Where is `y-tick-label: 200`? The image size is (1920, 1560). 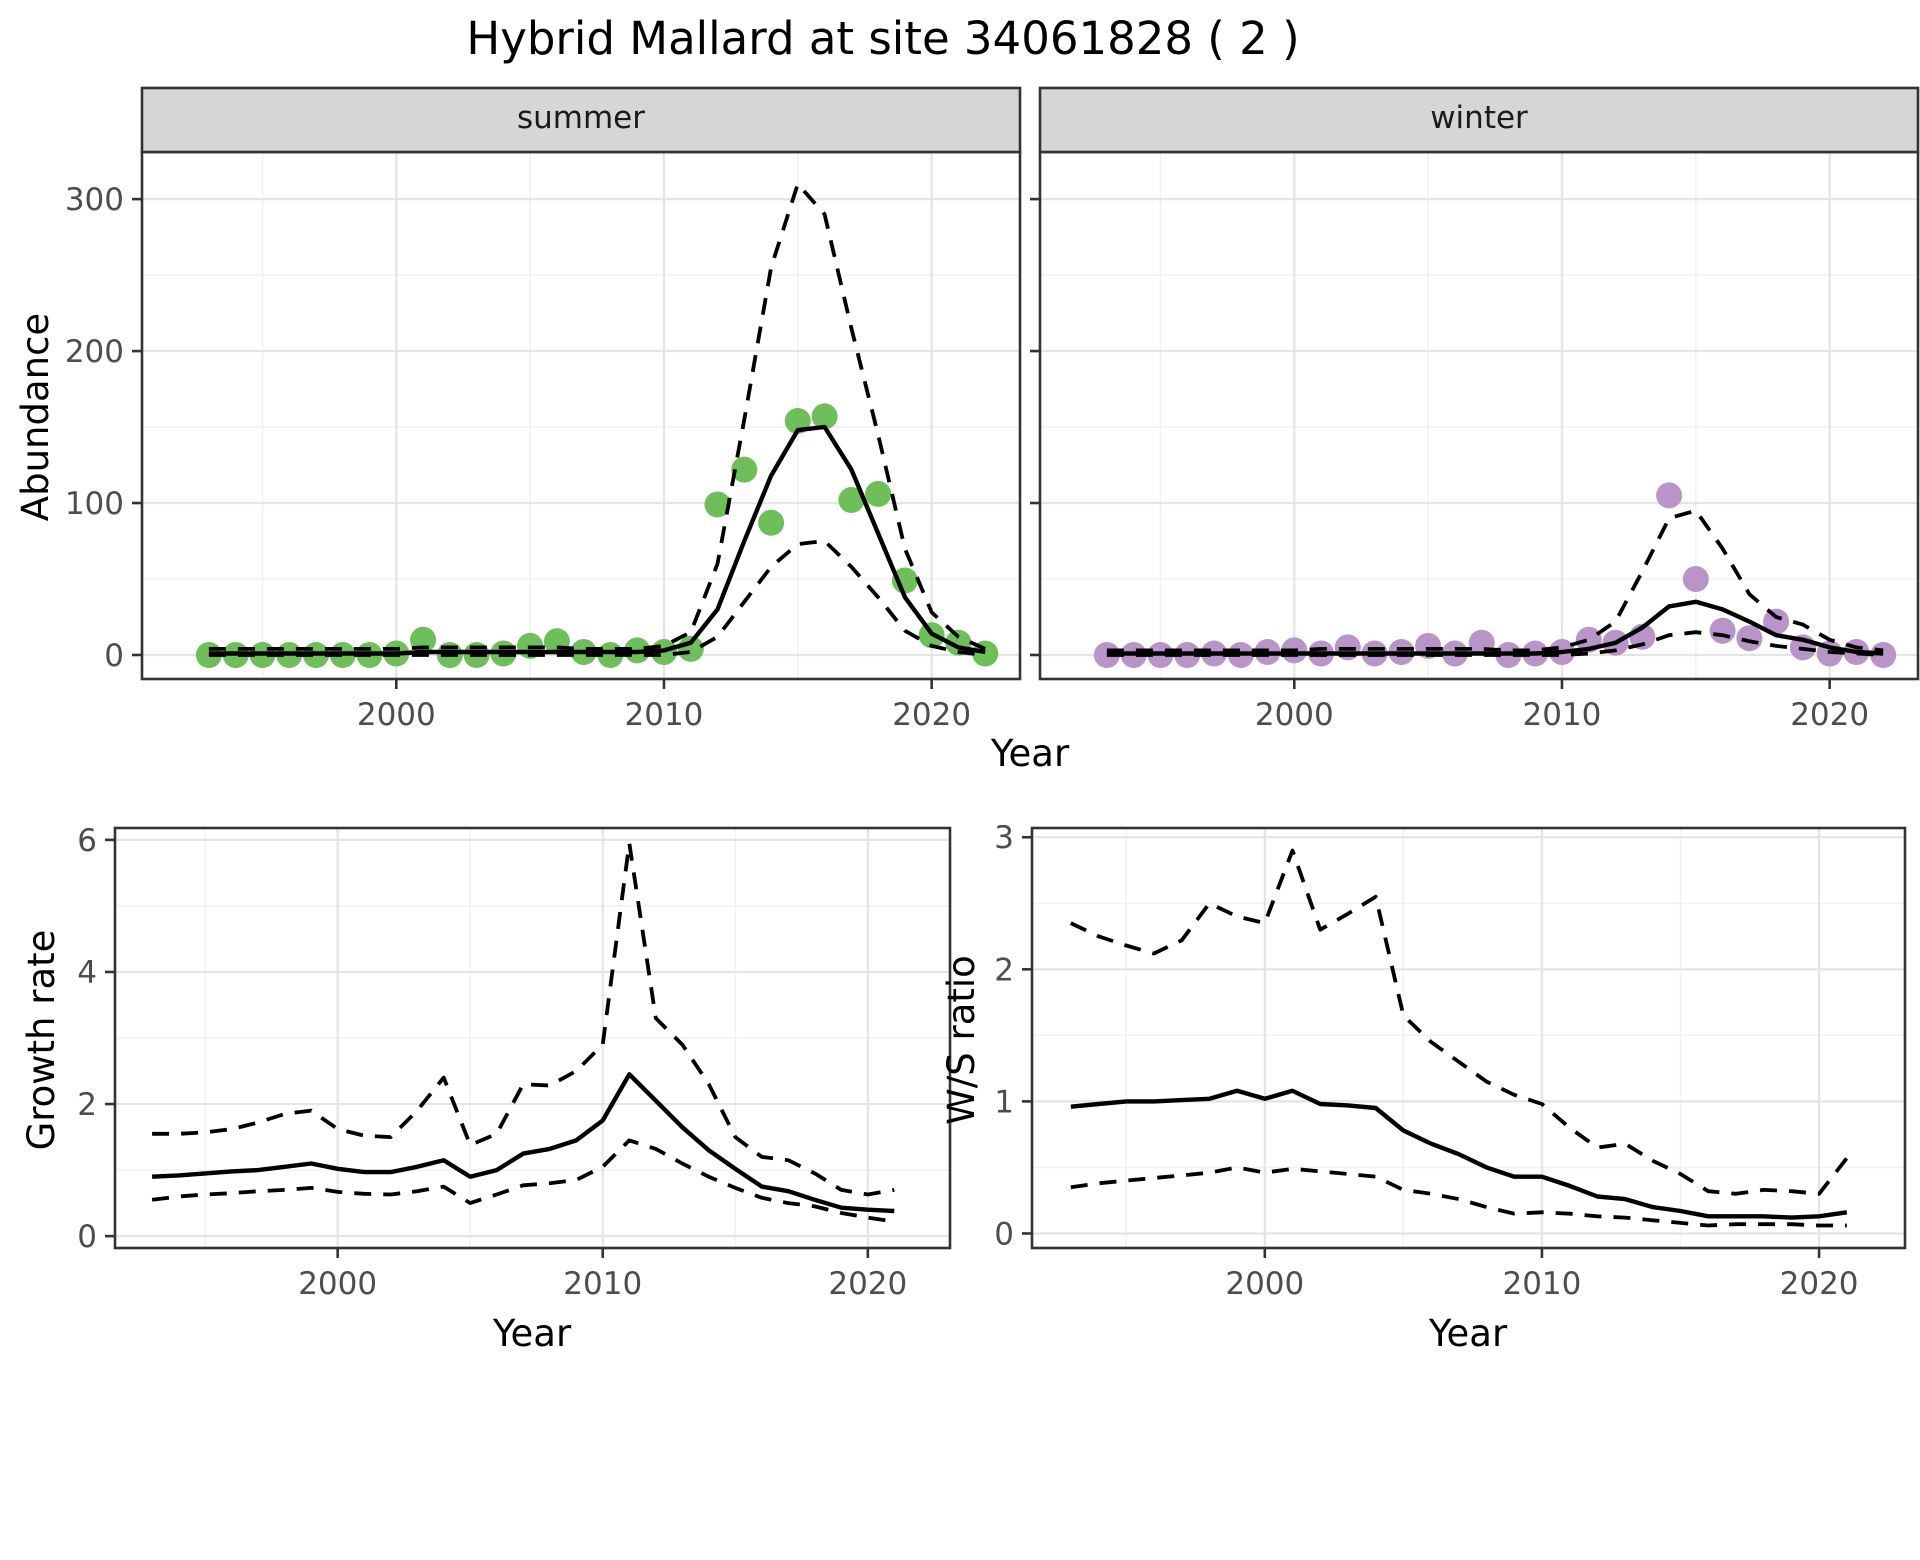
y-tick-label: 200 is located at coordinates (94, 352).